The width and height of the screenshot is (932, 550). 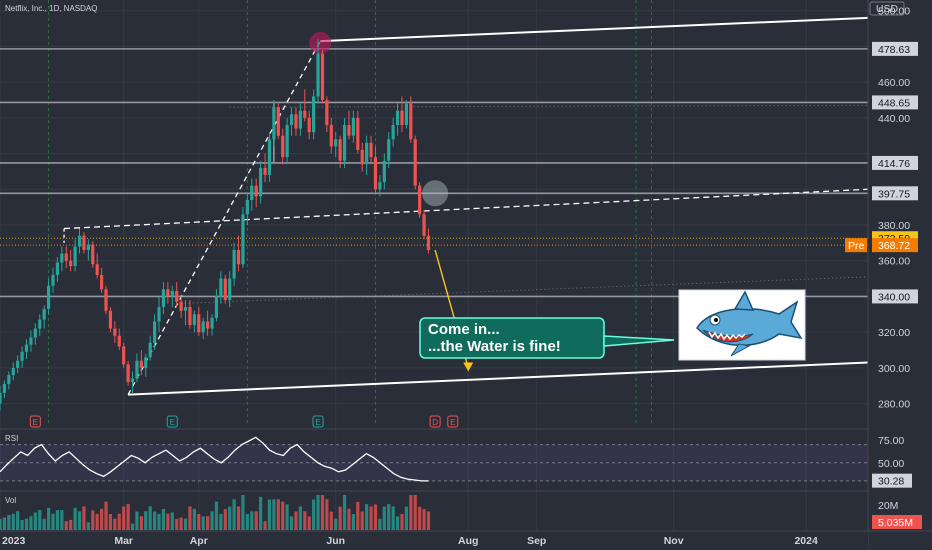 What do you see at coordinates (214, 459) in the screenshot?
I see `rsi-line` at bounding box center [214, 459].